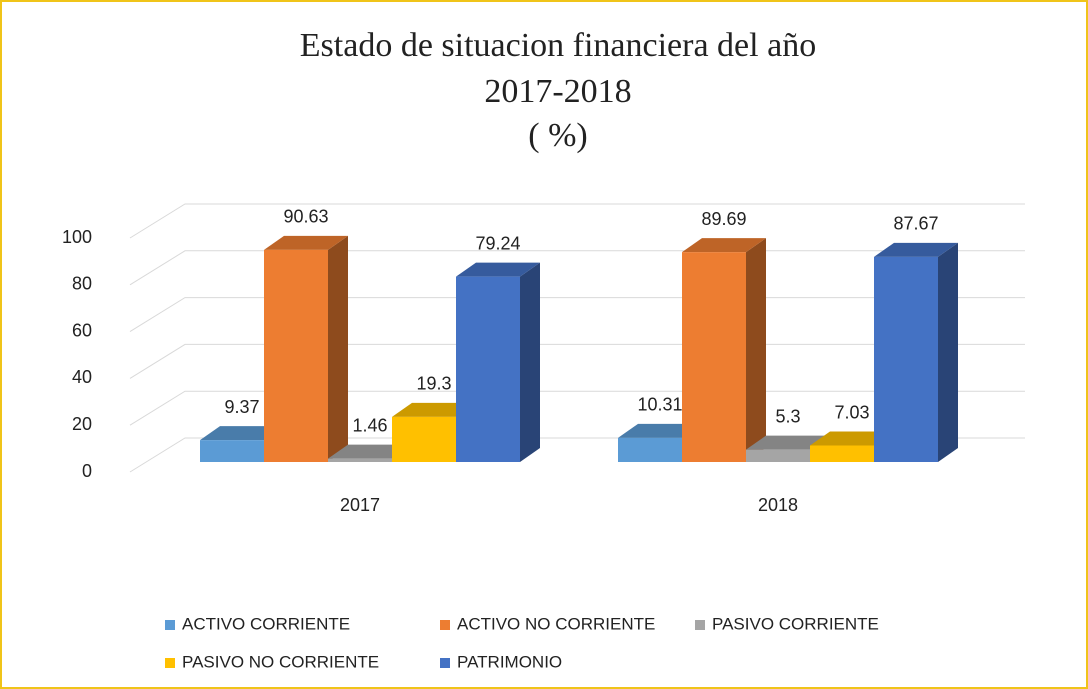 Image resolution: width=1088 pixels, height=689 pixels. What do you see at coordinates (787, 416) in the screenshot?
I see `data-label: 5.3` at bounding box center [787, 416].